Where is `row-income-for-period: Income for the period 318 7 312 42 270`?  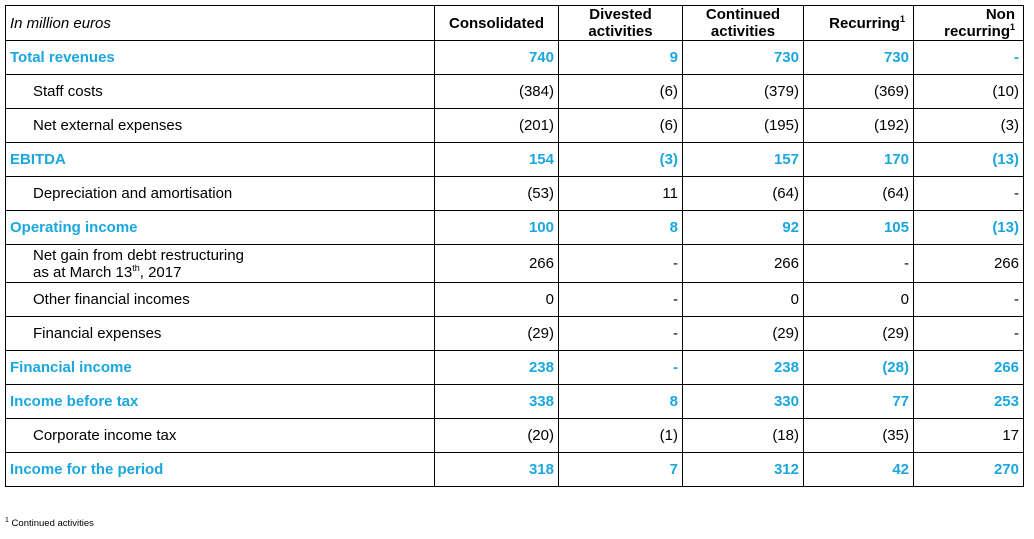 row-income-for-period: Income for the period 318 7 312 42 270 is located at coordinates (514, 469).